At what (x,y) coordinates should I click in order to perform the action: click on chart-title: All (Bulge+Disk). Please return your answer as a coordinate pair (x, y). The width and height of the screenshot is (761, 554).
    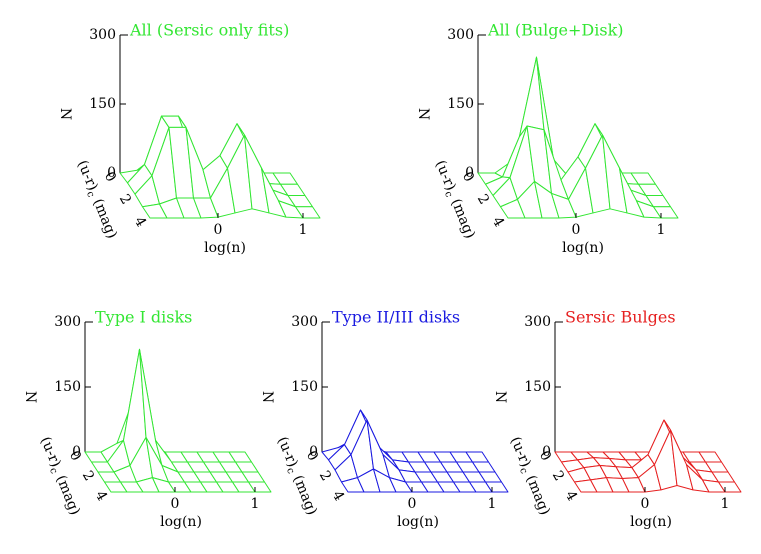
    Looking at the image, I should click on (555, 30).